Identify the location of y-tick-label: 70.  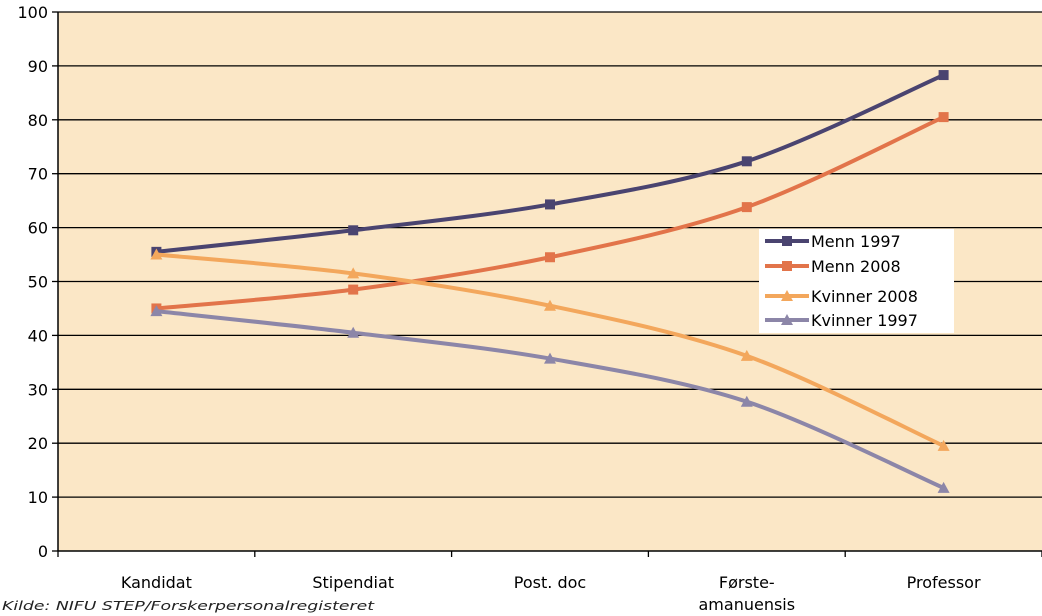
(38, 174).